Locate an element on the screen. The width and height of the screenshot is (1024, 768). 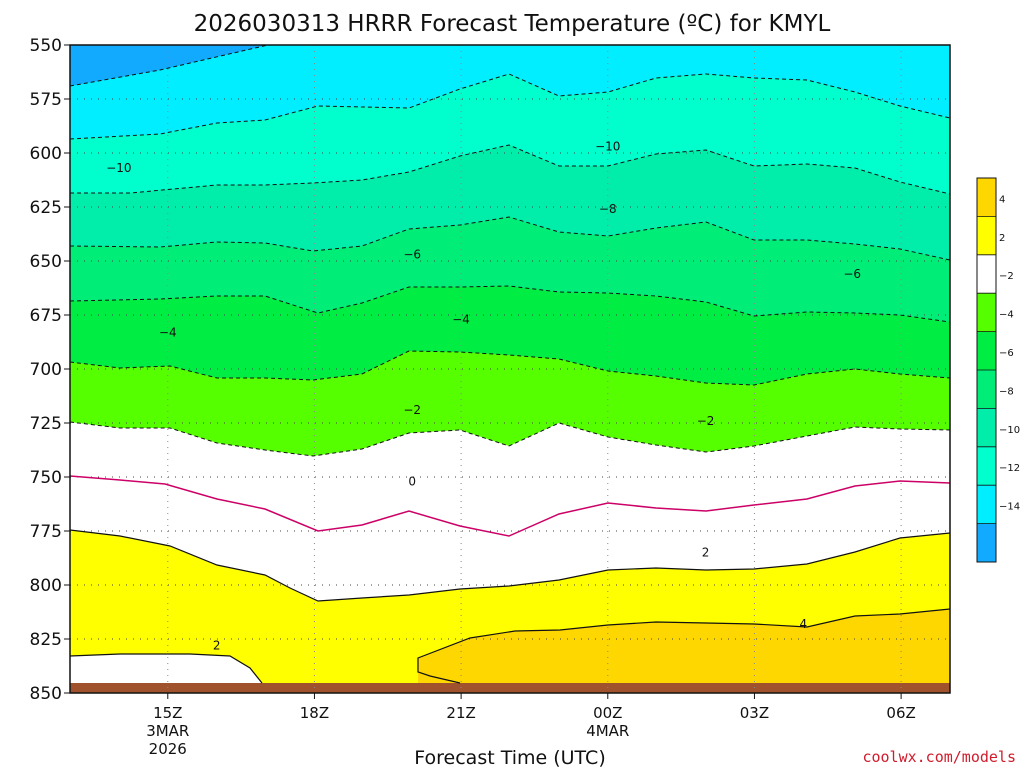
isotherm-neg2-upper is located at coordinates (510, 368).